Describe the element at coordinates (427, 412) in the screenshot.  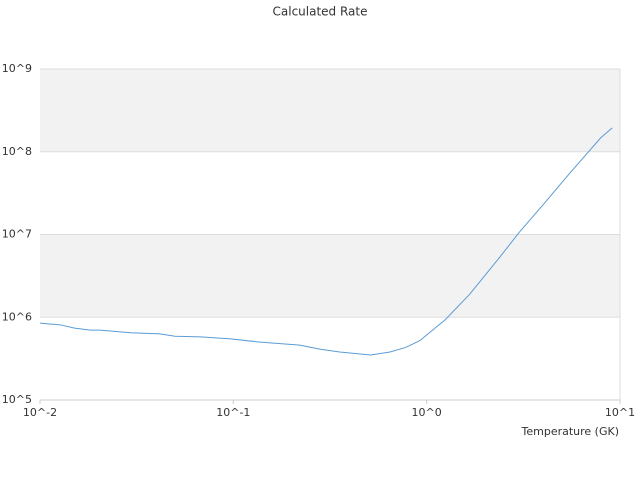
I see `x-tick-label: 10^0` at that location.